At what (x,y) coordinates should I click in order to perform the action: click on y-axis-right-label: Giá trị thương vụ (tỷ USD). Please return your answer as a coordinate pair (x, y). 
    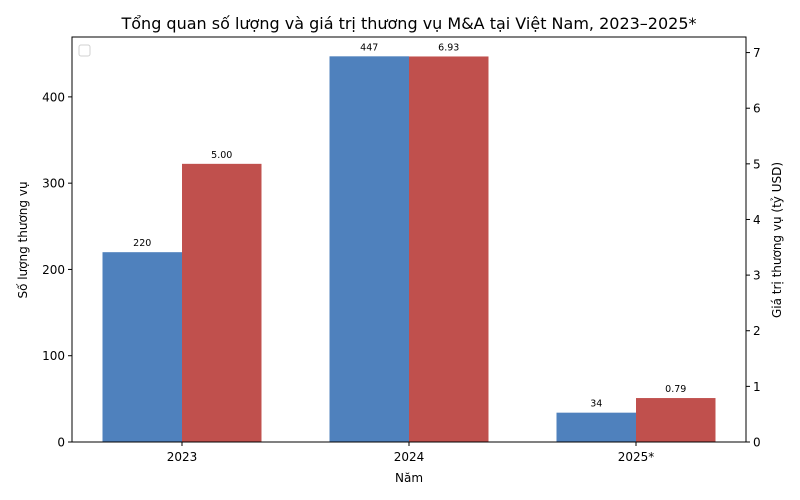
    Looking at the image, I should click on (777, 240).